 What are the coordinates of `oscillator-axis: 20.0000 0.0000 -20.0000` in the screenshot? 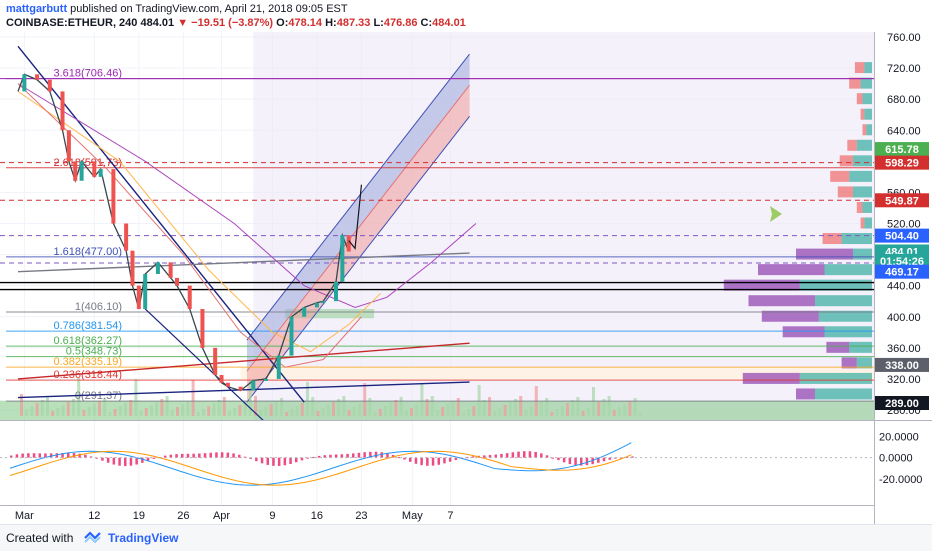 It's located at (900, 458).